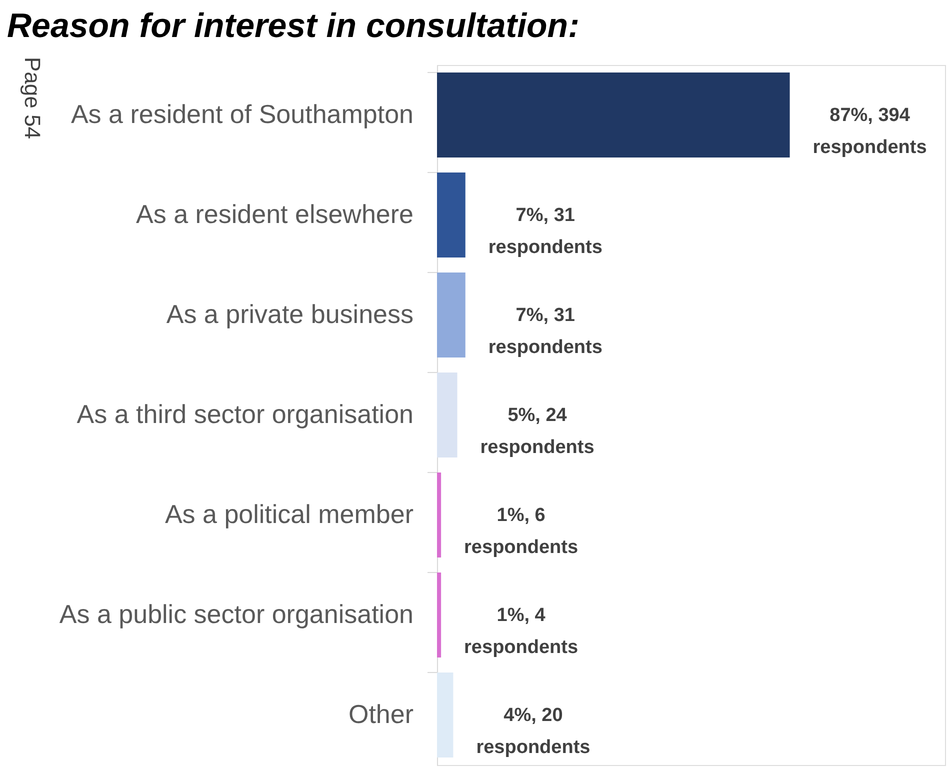 This screenshot has height=767, width=950. Describe the element at coordinates (236, 614) in the screenshot. I see `y-tick-label: As a public sector organisation` at that location.